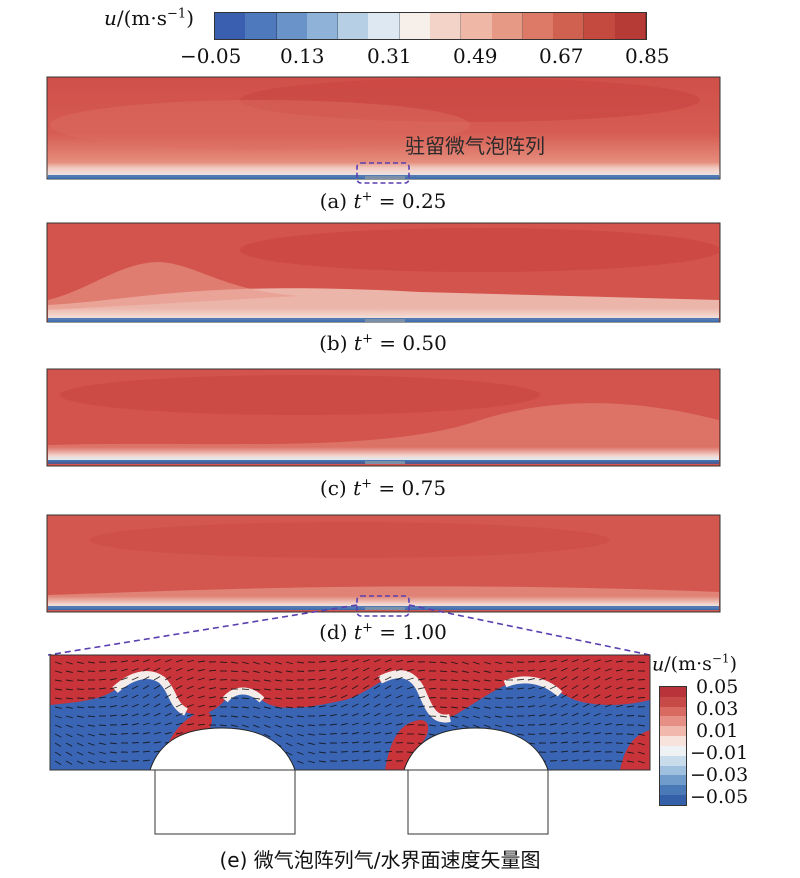 Image resolution: width=800 pixels, height=878 pixels. What do you see at coordinates (383, 272) in the screenshot?
I see `panel-b` at bounding box center [383, 272].